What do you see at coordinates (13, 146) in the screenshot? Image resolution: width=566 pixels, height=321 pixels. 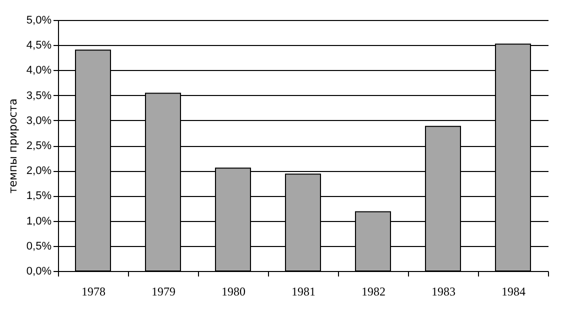 I see `y-axis-title: темпы прироста` at bounding box center [13, 146].